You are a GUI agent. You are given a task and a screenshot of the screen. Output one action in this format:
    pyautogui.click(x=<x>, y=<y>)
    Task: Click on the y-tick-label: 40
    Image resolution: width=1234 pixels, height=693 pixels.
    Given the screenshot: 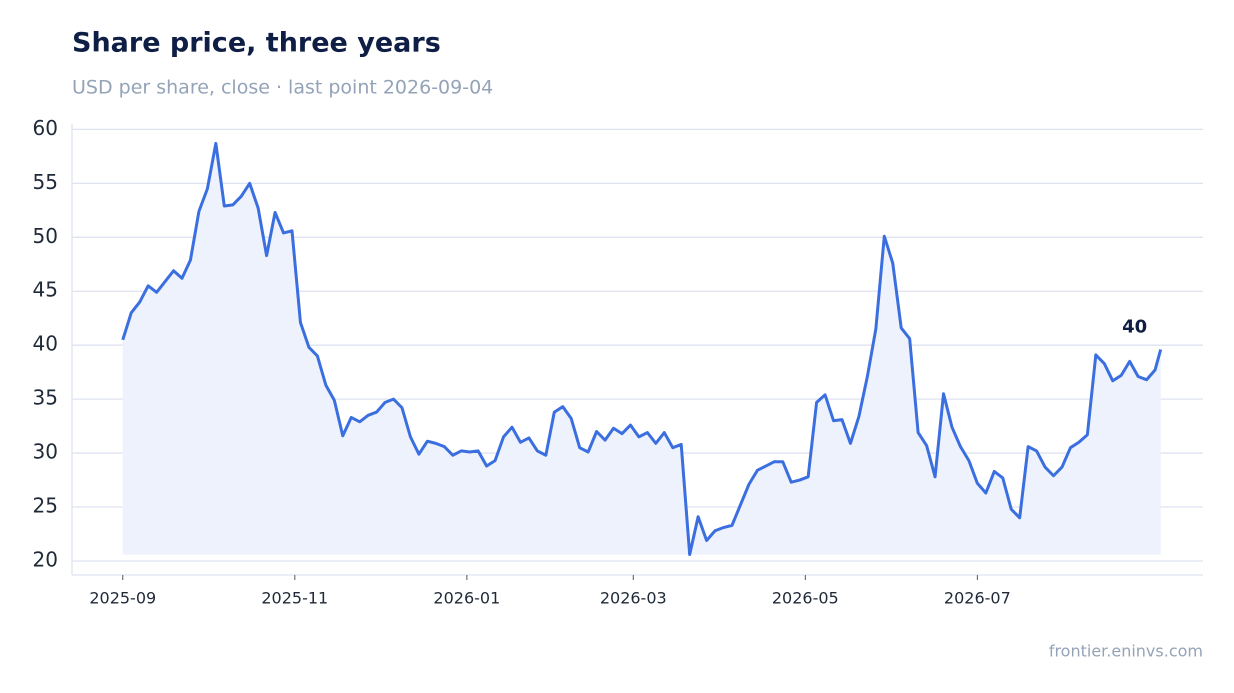 What is the action you would take?
    pyautogui.click(x=45, y=344)
    